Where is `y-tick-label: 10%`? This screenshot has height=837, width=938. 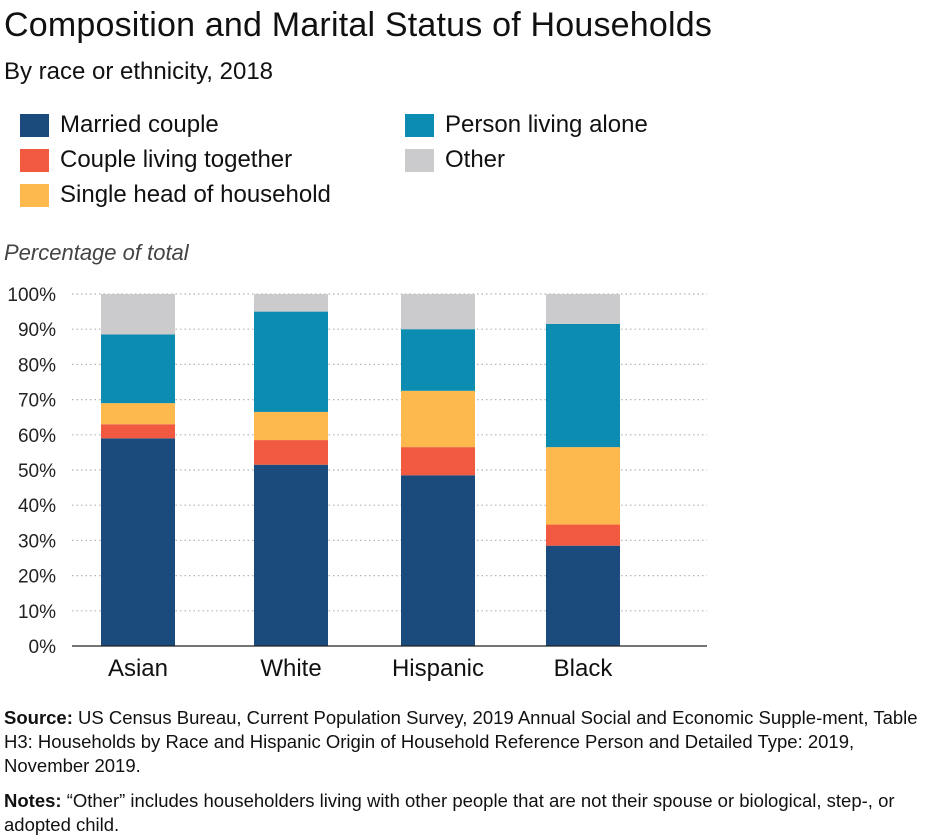
y-tick-label: 10% is located at coordinates (37, 612).